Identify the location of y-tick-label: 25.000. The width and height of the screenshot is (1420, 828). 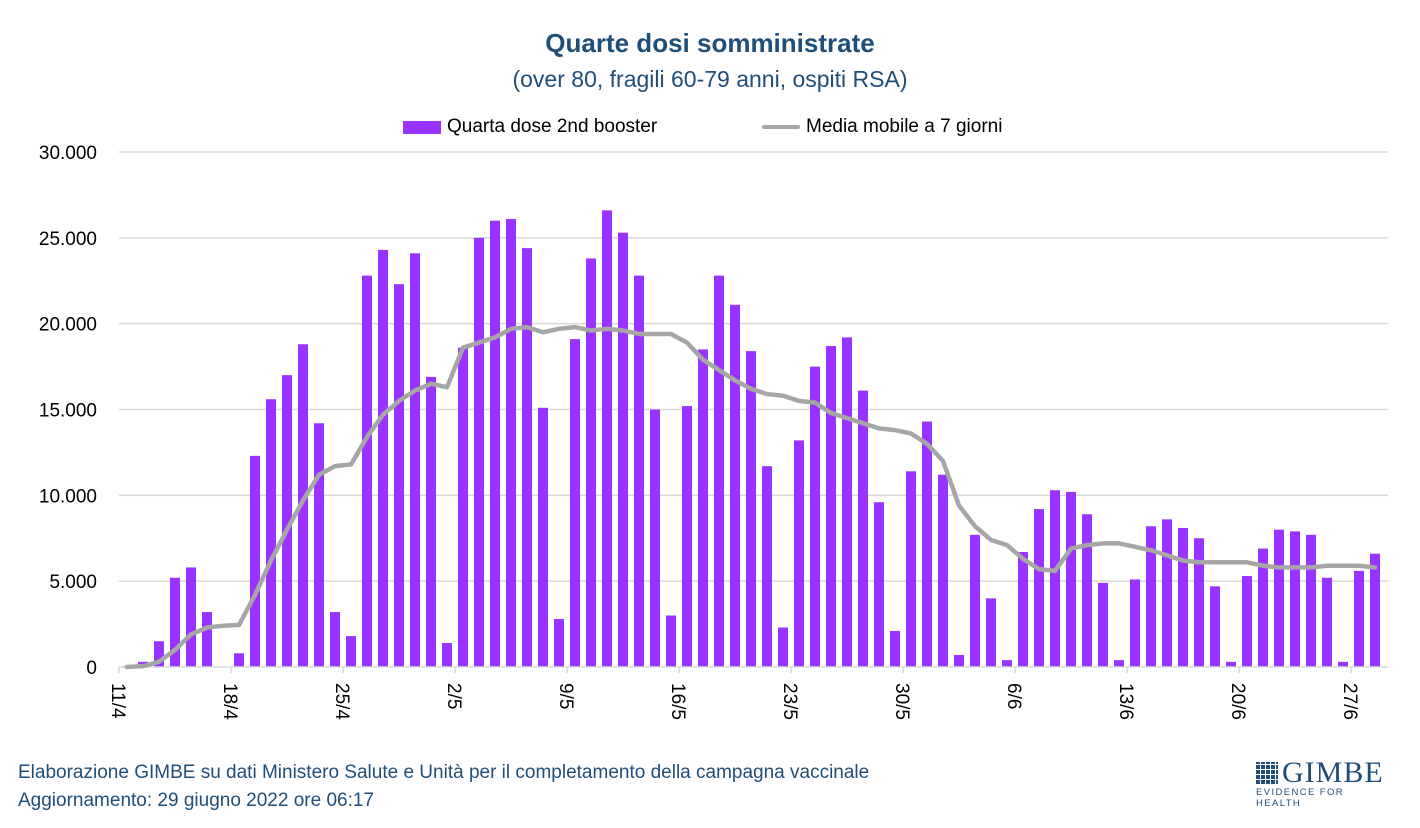
(68, 239).